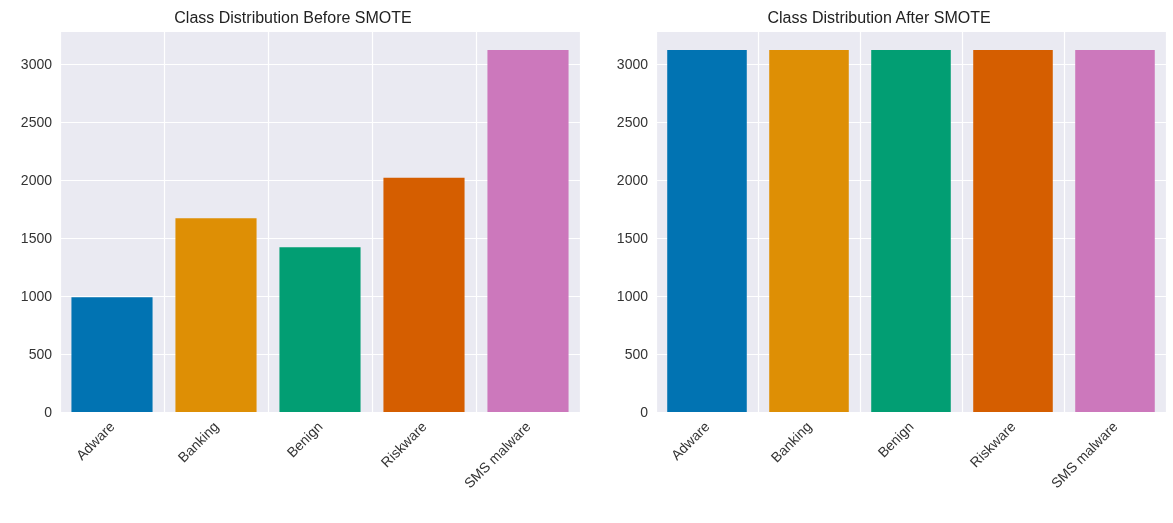 The height and width of the screenshot is (523, 1173). What do you see at coordinates (879, 17) in the screenshot?
I see `chart-title: Class Distribution After SMOTE` at bounding box center [879, 17].